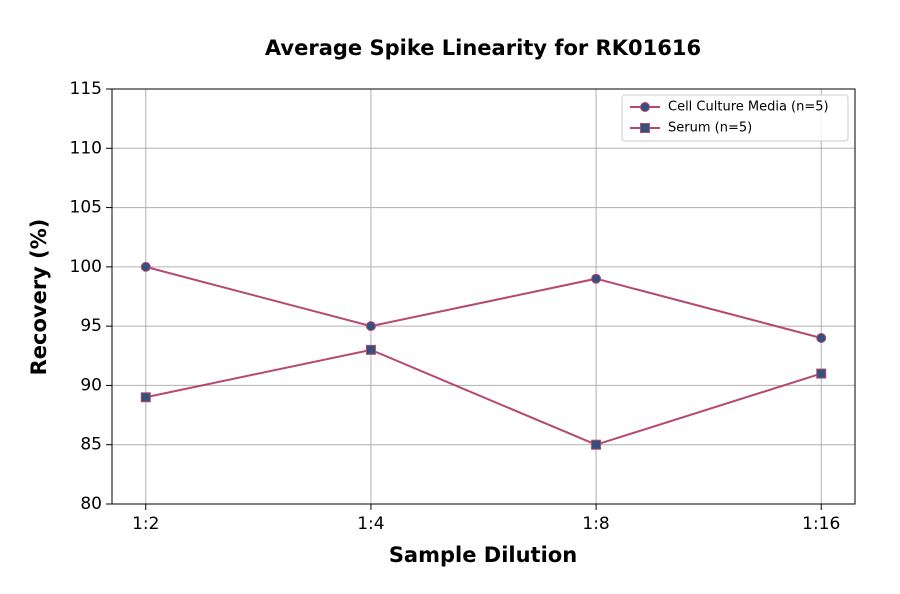  What do you see at coordinates (748, 107) in the screenshot?
I see `legend-label: Cell Culture Media (n=5)` at bounding box center [748, 107].